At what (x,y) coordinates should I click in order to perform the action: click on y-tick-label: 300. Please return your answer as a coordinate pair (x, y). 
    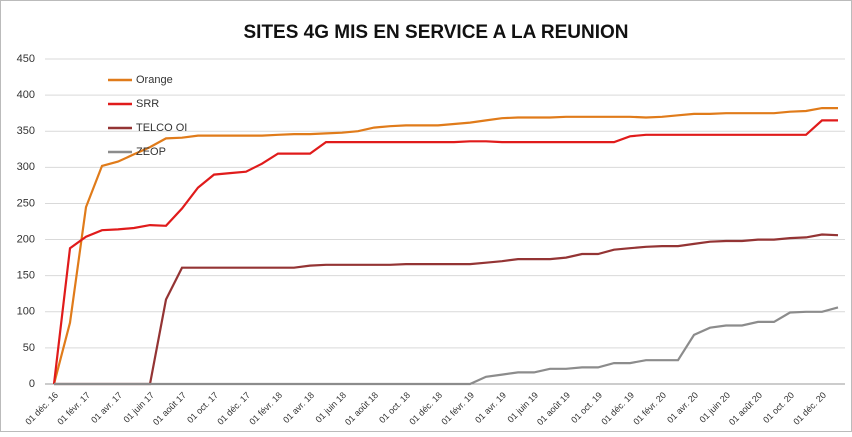
    Looking at the image, I should click on (26, 167).